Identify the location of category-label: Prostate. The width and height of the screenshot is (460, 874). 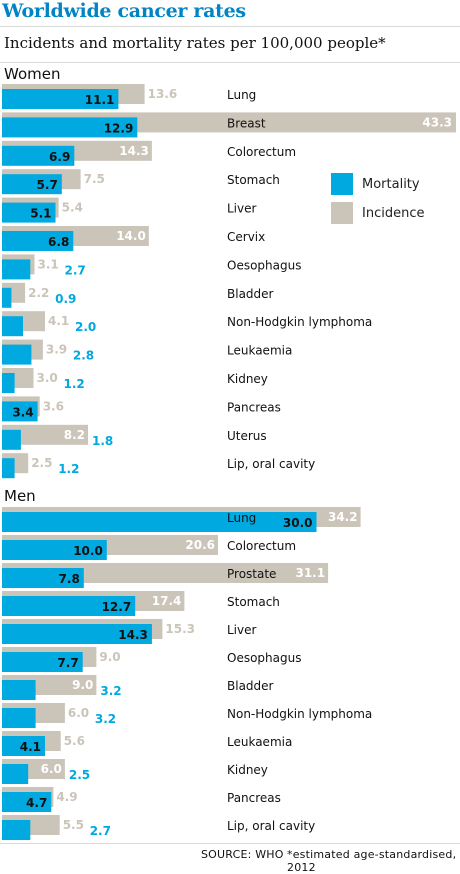
(251, 574).